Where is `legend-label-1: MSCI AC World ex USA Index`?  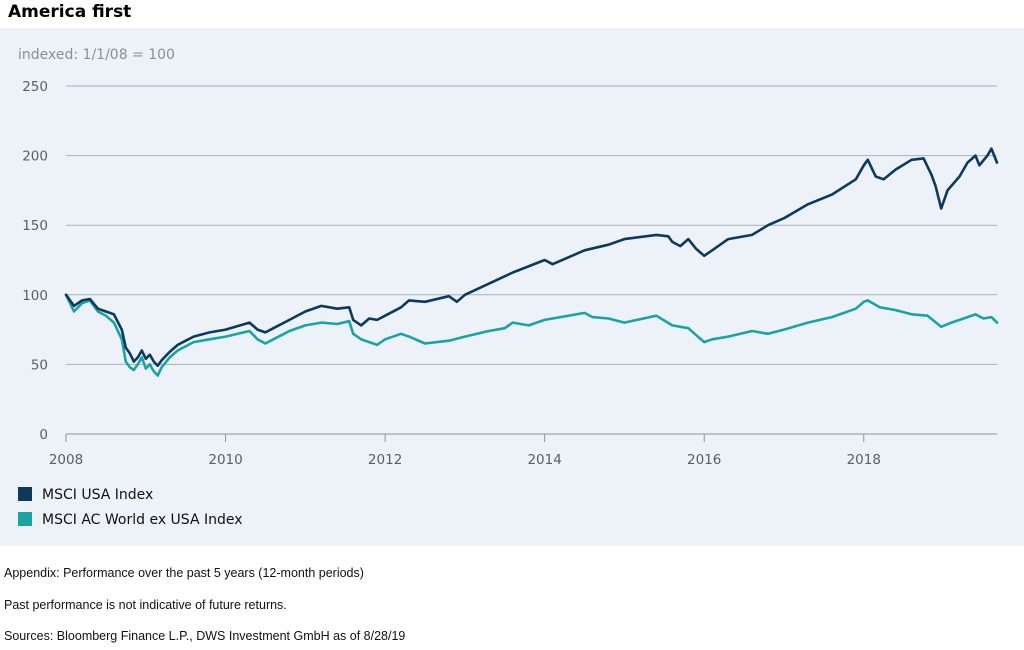 legend-label-1: MSCI AC World ex USA Index is located at coordinates (142, 520).